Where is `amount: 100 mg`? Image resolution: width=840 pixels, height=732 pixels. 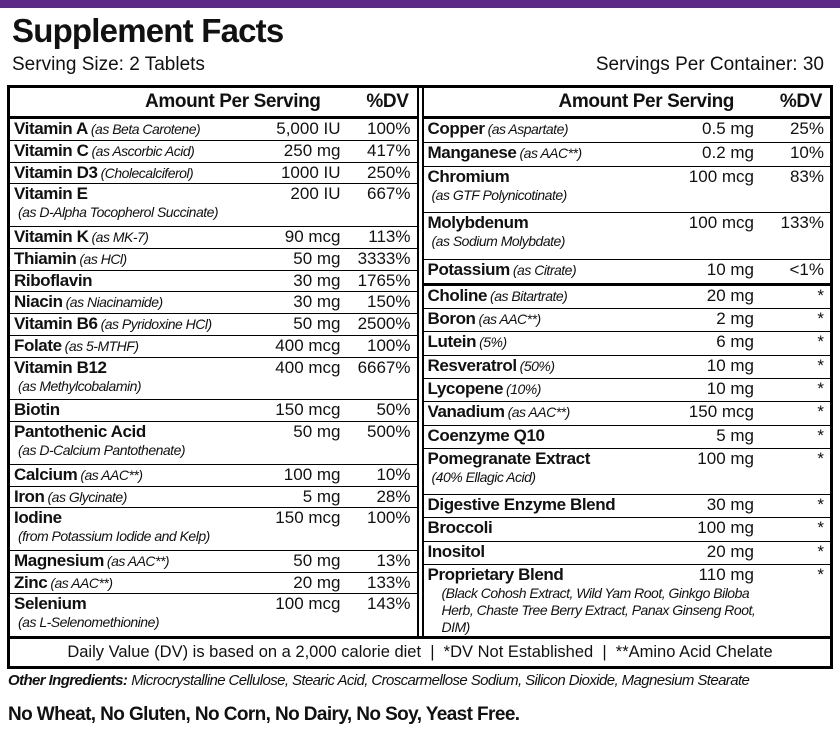
amount: 100 mg is located at coordinates (312, 474).